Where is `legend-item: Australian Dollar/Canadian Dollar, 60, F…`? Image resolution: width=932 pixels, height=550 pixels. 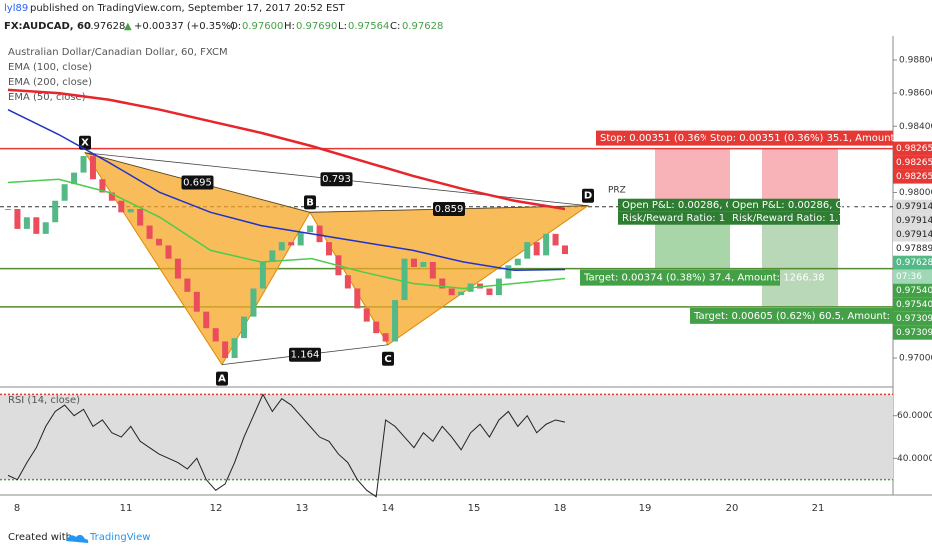
legend-item: Australian Dollar/Canadian Dollar, 60, F… is located at coordinates (118, 52).